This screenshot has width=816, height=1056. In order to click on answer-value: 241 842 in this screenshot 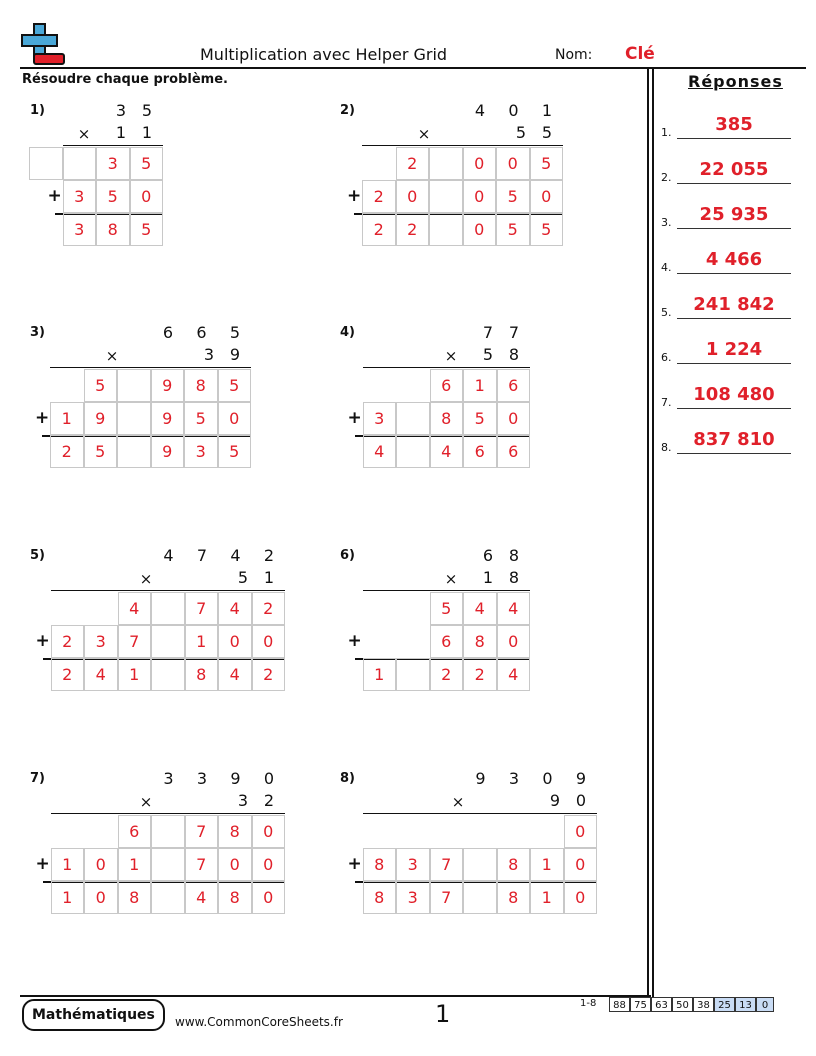, I will do `click(734, 304)`.